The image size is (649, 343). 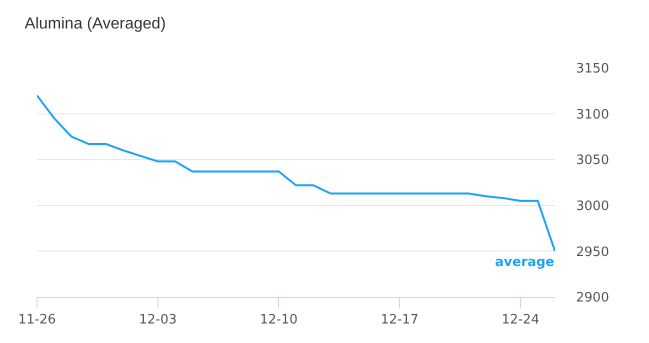 I want to click on y-tick-label: 3000, so click(x=593, y=206).